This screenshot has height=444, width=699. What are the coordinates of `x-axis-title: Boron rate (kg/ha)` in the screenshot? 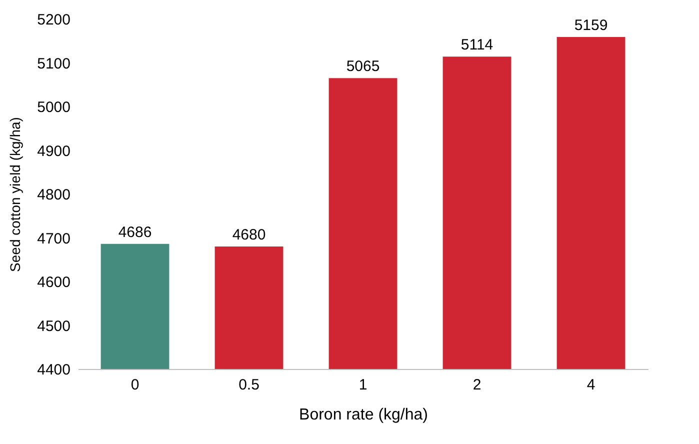 It's located at (363, 415).